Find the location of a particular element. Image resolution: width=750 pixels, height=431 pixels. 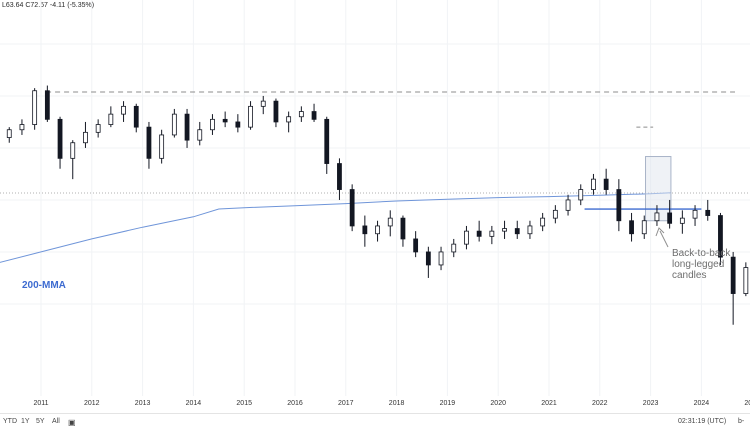

timeframe-ytd: YTD is located at coordinates (10, 421).